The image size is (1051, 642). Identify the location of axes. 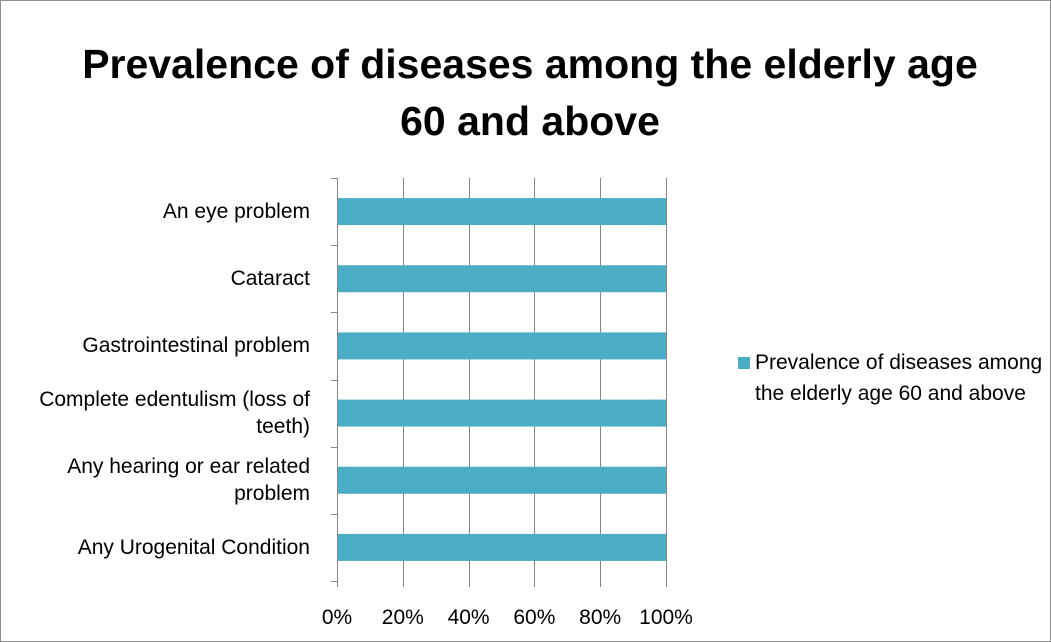
(334, 382).